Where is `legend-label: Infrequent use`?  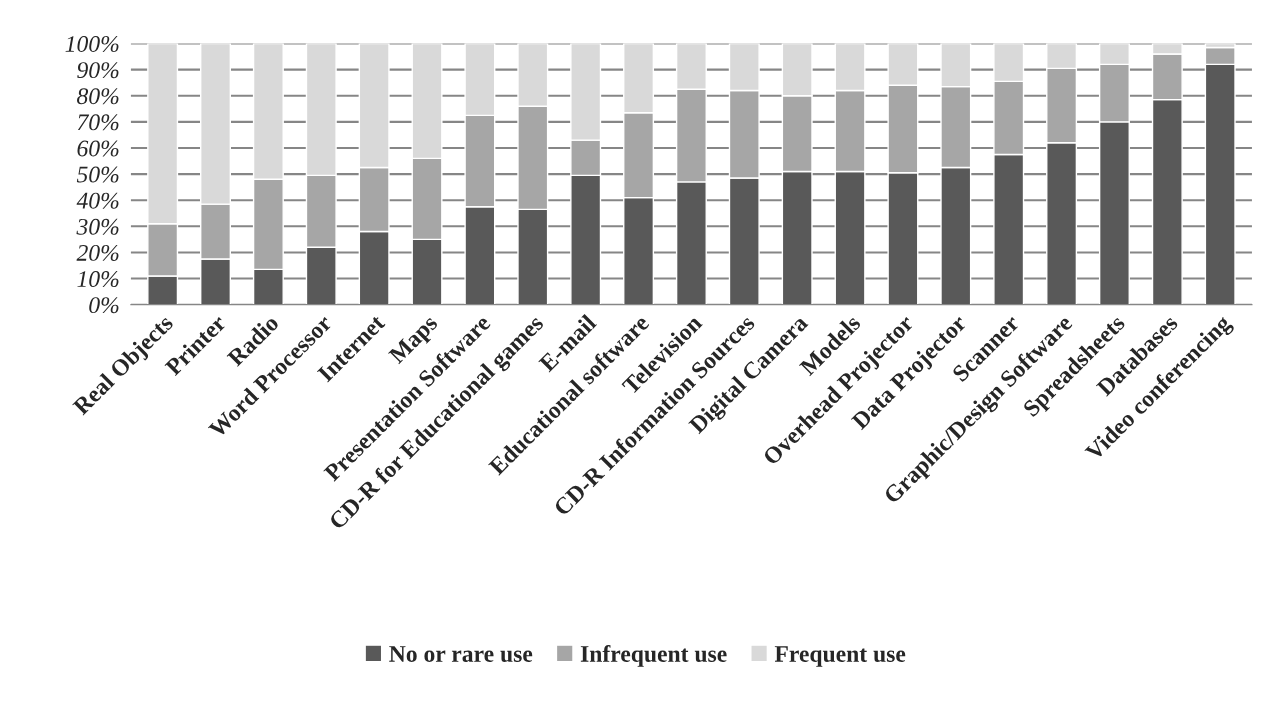 legend-label: Infrequent use is located at coordinates (653, 656).